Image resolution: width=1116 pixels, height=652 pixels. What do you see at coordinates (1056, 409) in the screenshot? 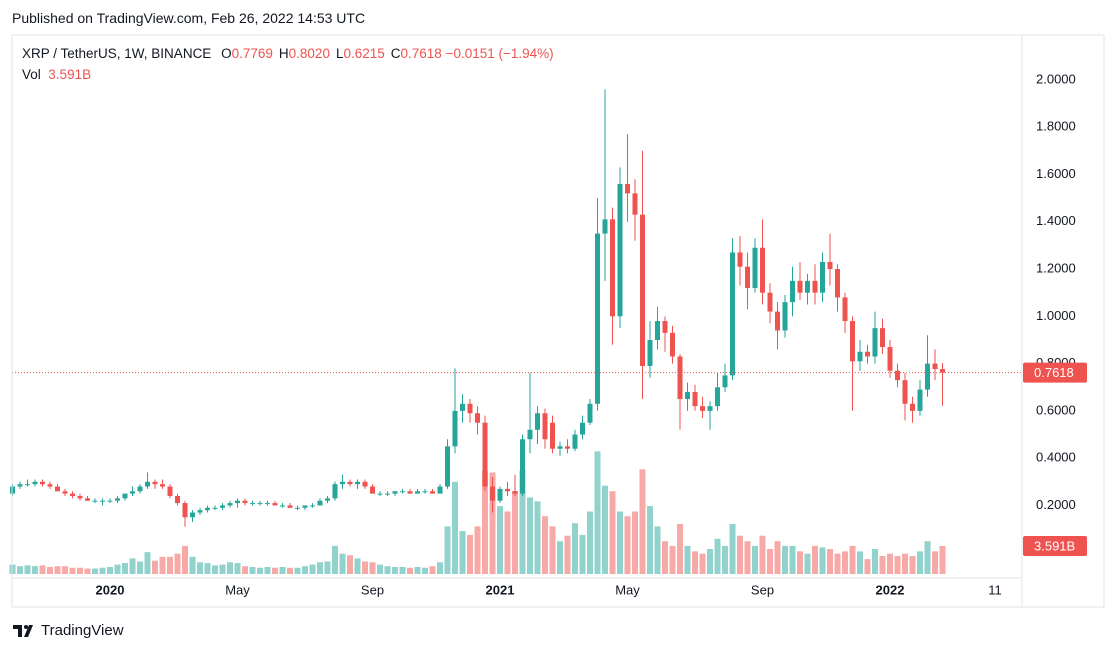
I see `y-tick-label: 0.6000` at bounding box center [1056, 409].